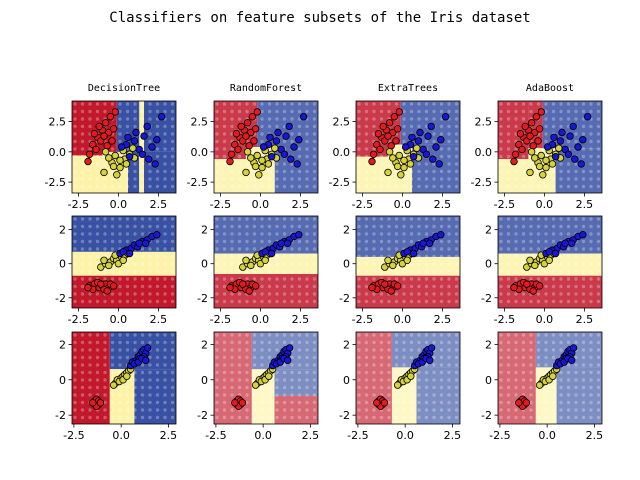  I want to click on x-tick-label: 2.5, so click(159, 204).